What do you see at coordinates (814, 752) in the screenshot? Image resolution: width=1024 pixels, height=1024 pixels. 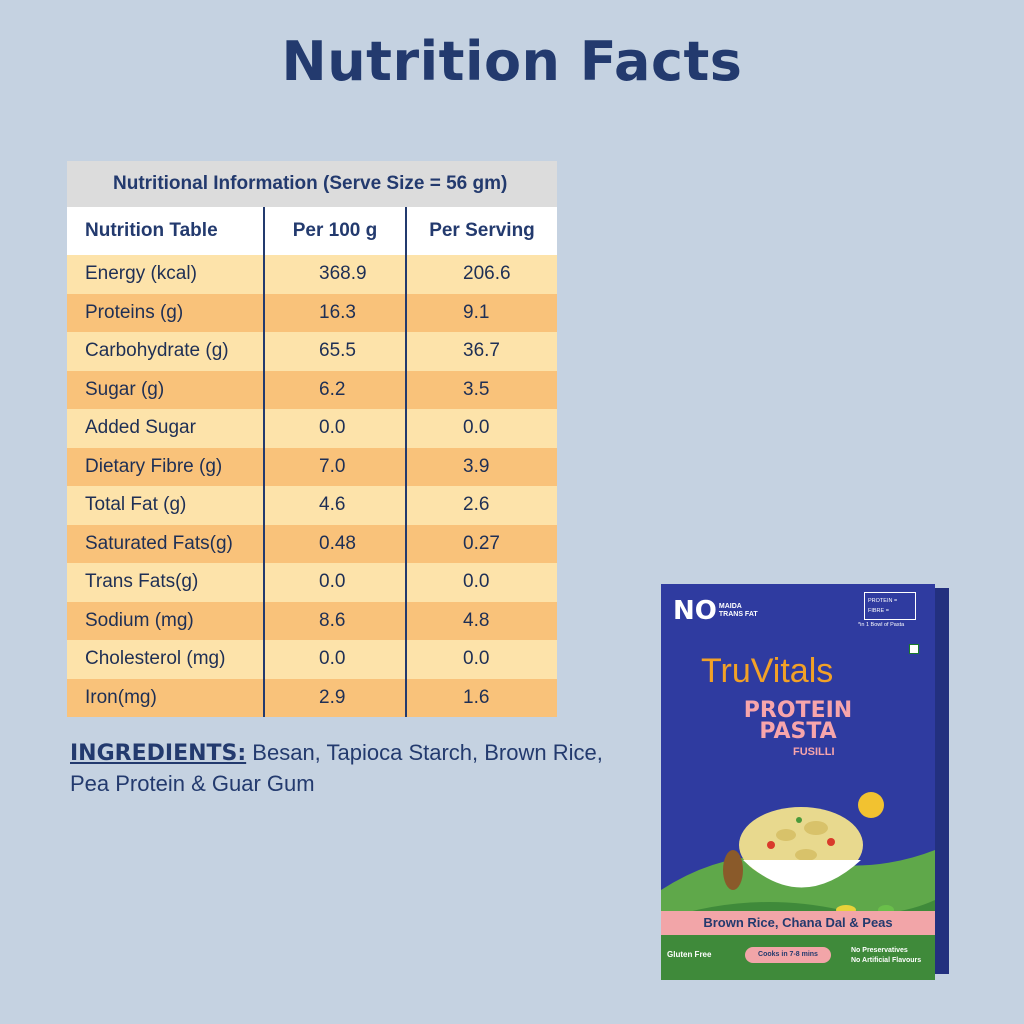 I see `product-variant: FUSILLI` at bounding box center [814, 752].